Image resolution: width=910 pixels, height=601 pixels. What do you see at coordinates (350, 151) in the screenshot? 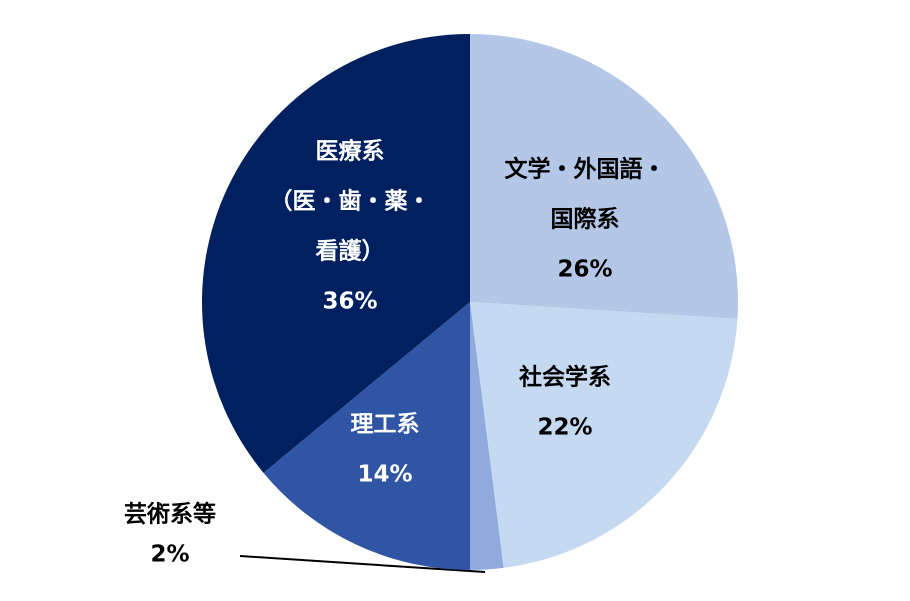
I see `slice-label: 医療系` at bounding box center [350, 151].